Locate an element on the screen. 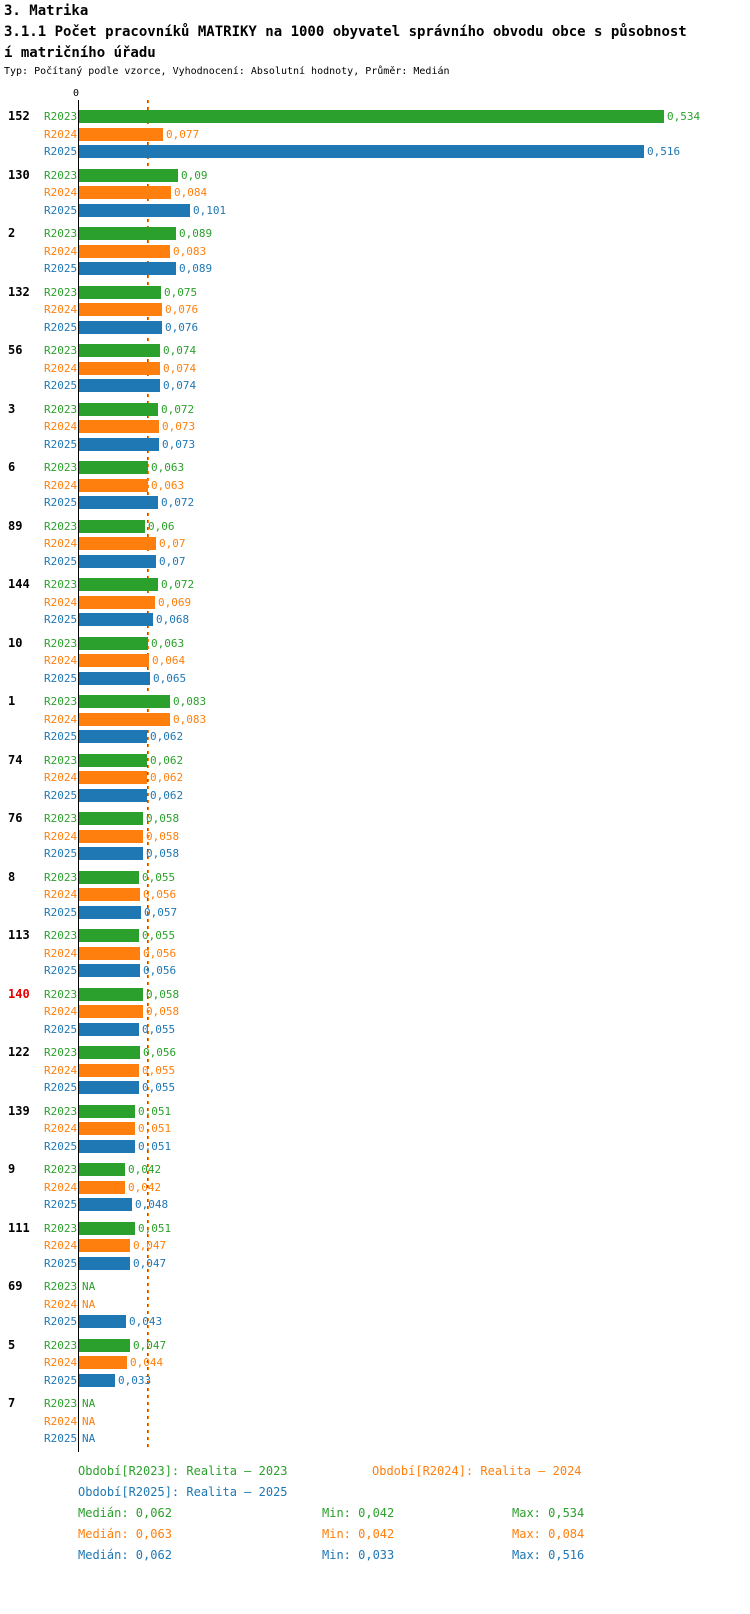 The height and width of the screenshot is (1614, 750). bar-row: 5 R2023 0,047 is located at coordinates (375, 1346).